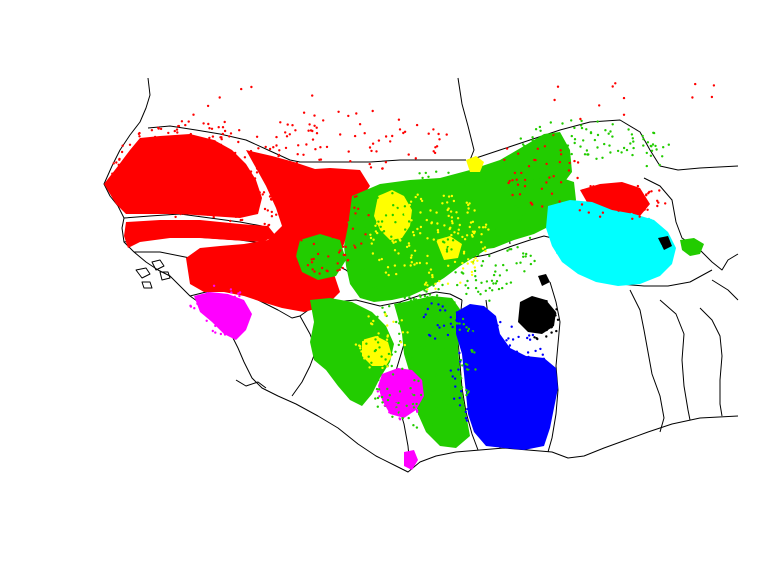 This screenshot has width=778, height=581. I want to click on region-guinea-red, so click(263, 285).